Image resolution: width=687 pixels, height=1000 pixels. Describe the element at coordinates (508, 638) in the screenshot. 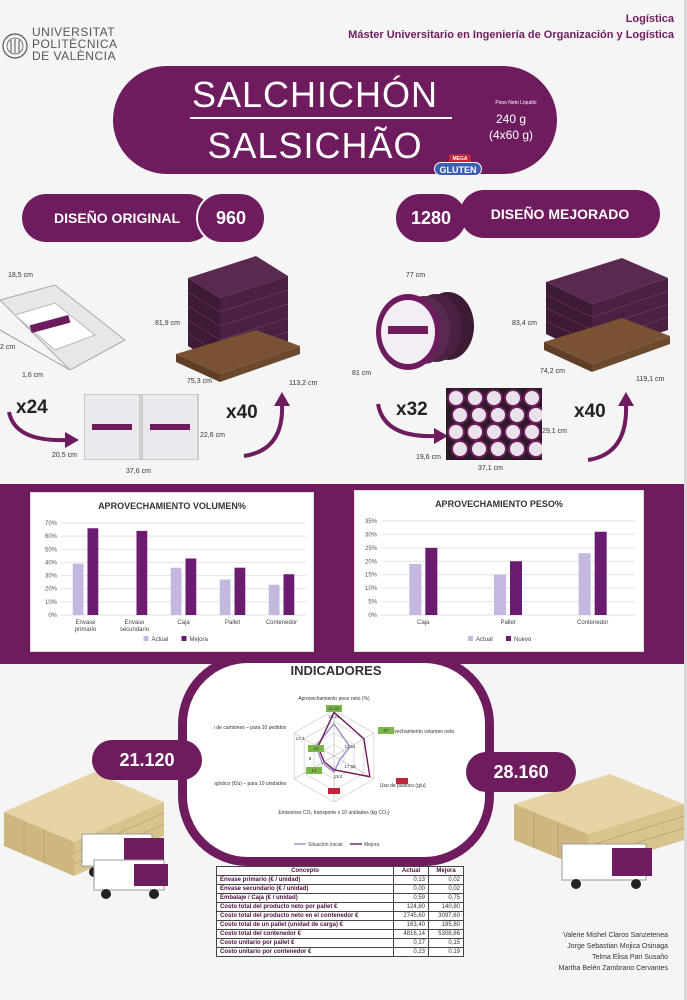

I see `legend-swatch` at that location.